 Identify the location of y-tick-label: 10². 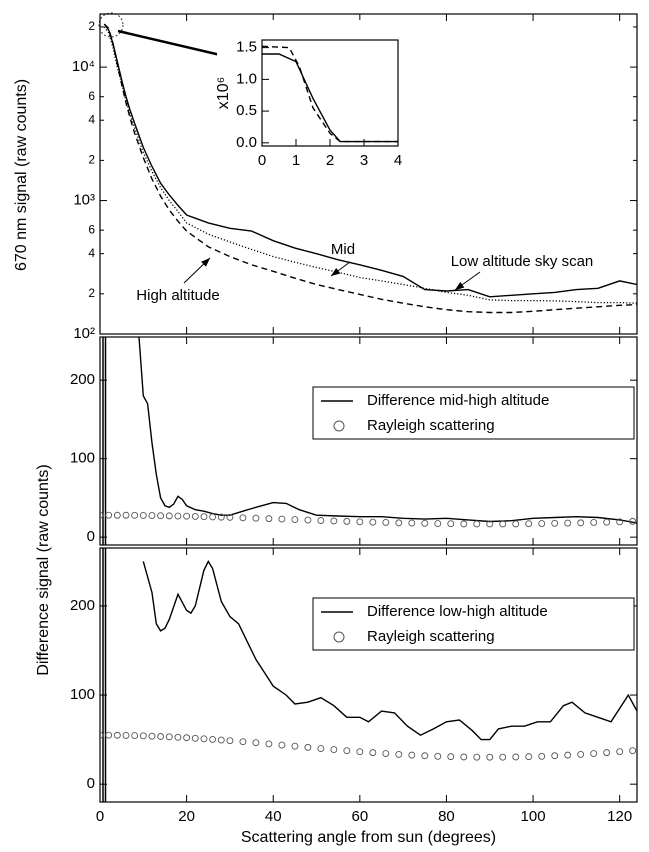
(84, 333).